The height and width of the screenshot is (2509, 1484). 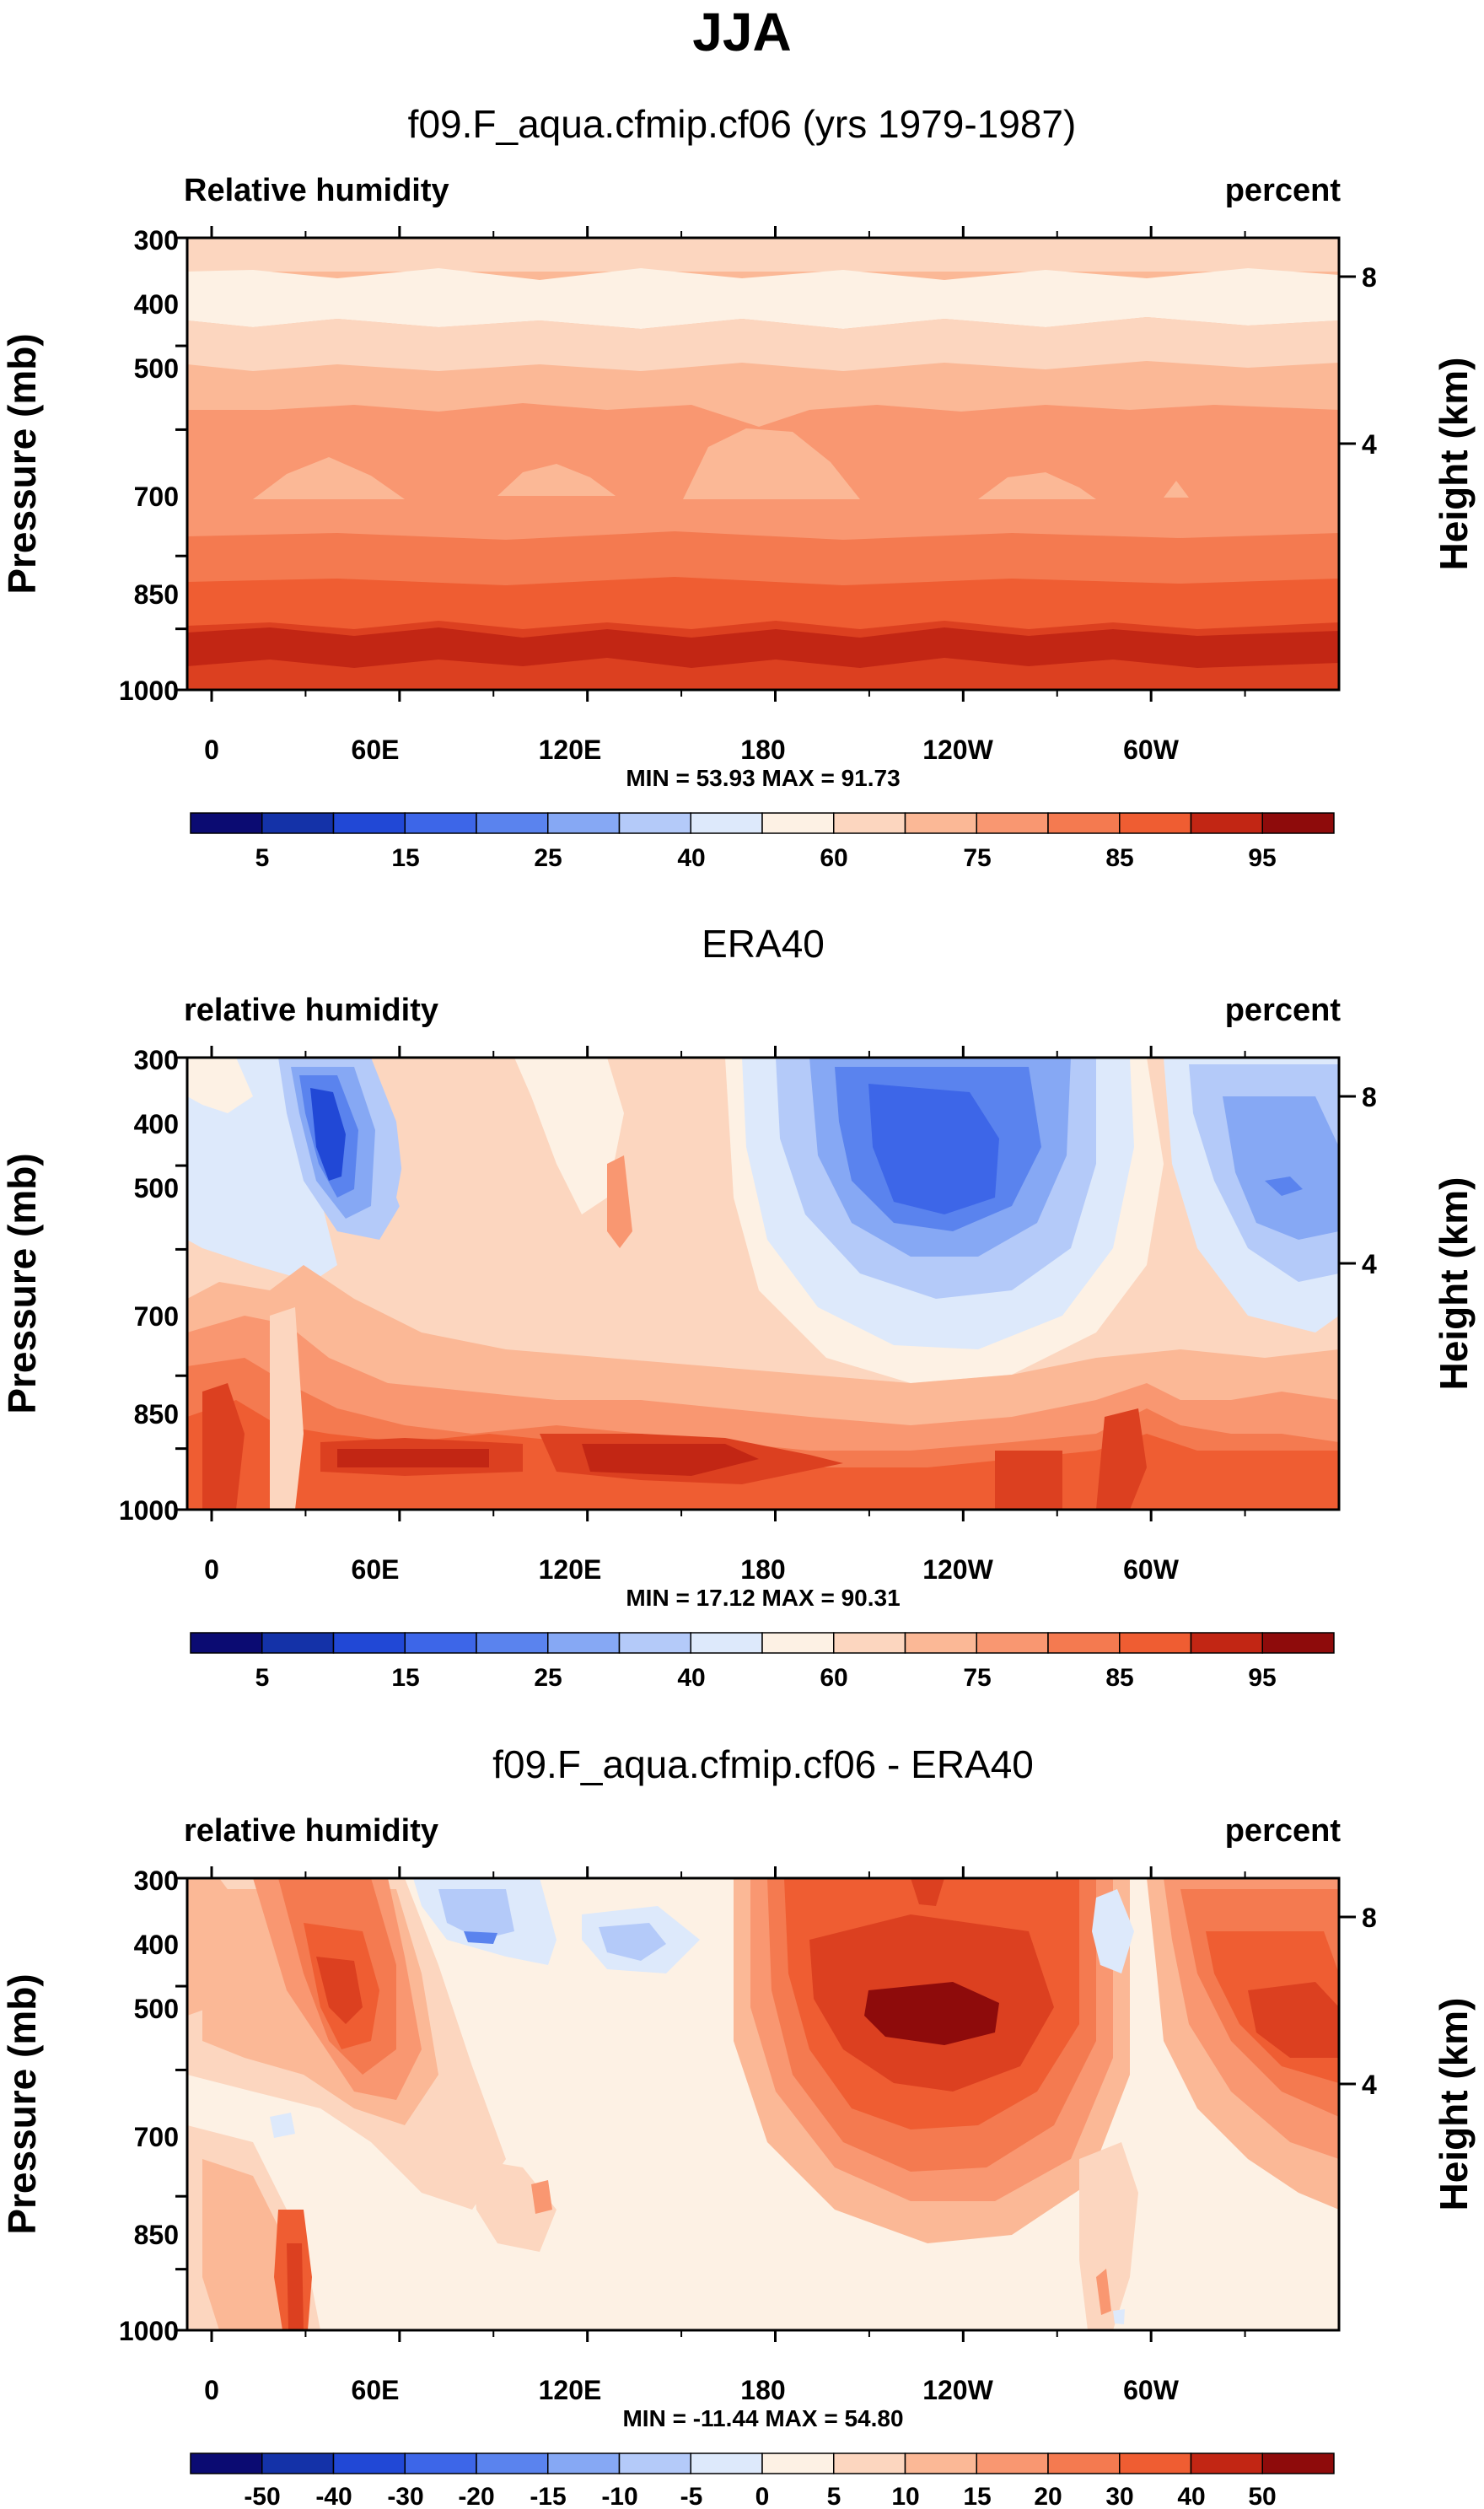 I want to click on colorbar-label: 85, so click(x=1119, y=1678).